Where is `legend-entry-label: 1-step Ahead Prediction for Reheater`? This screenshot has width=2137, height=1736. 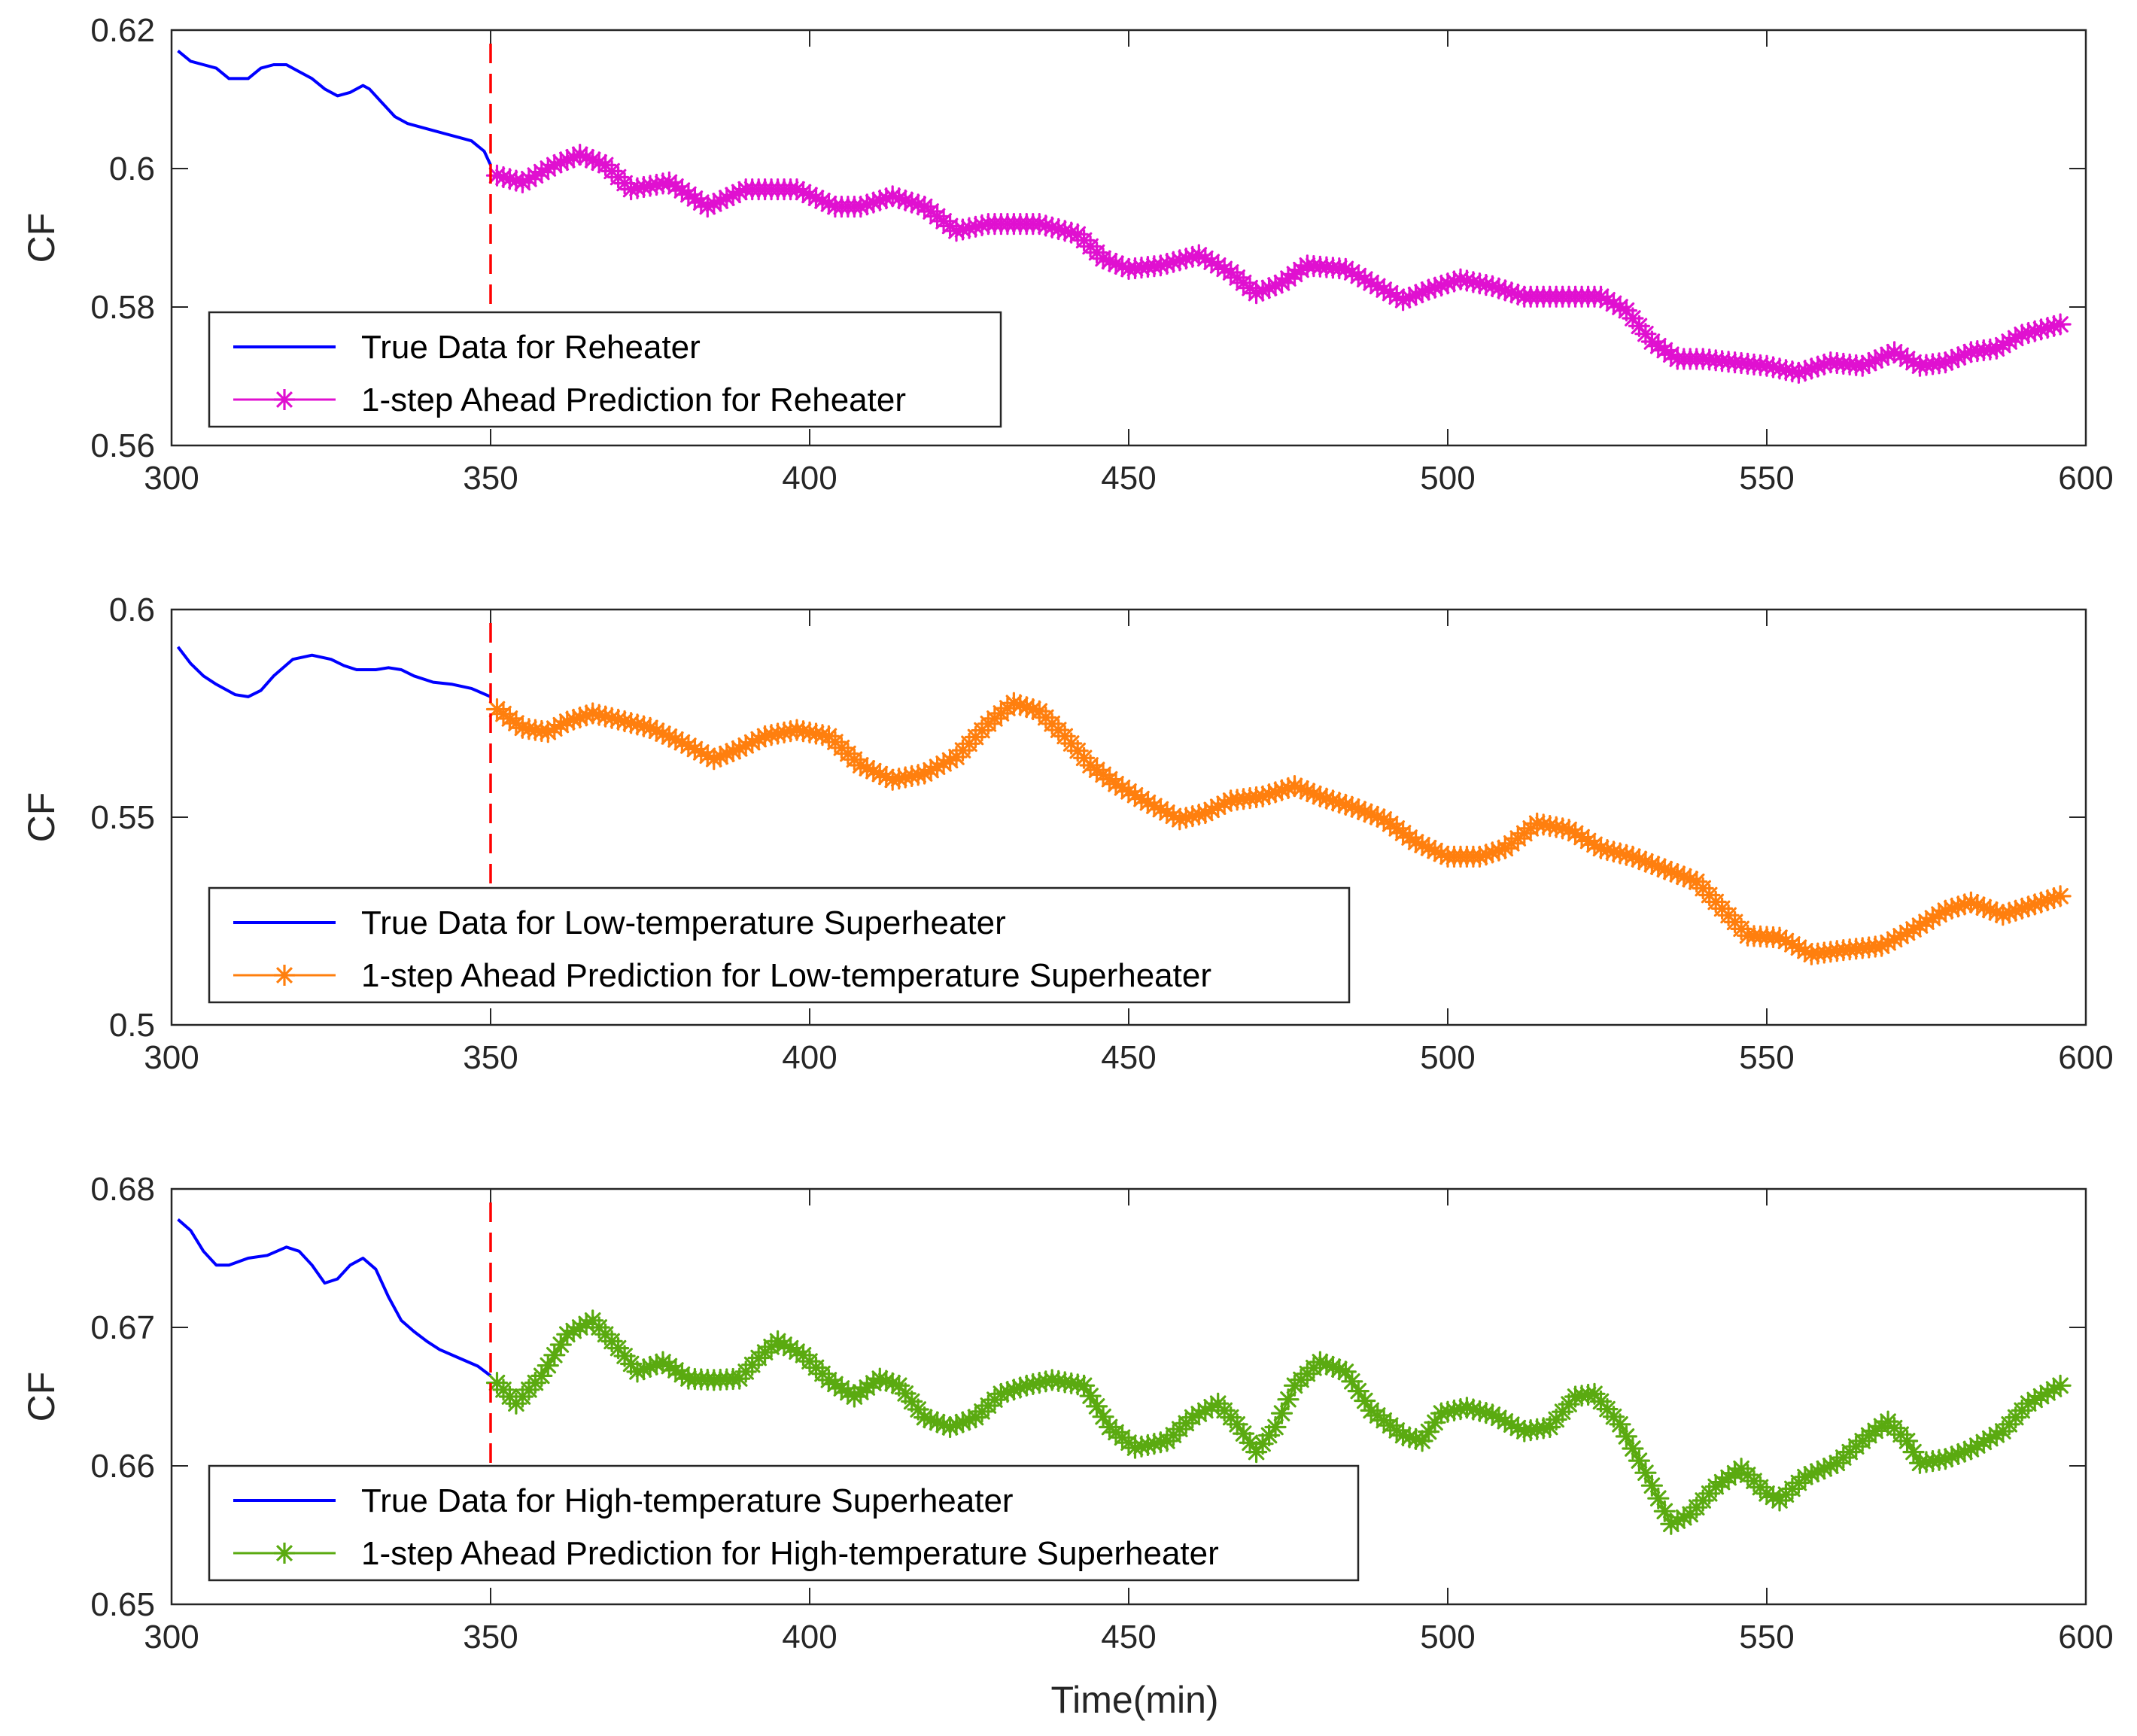
legend-entry-label: 1-step Ahead Prediction for Reheater is located at coordinates (633, 400).